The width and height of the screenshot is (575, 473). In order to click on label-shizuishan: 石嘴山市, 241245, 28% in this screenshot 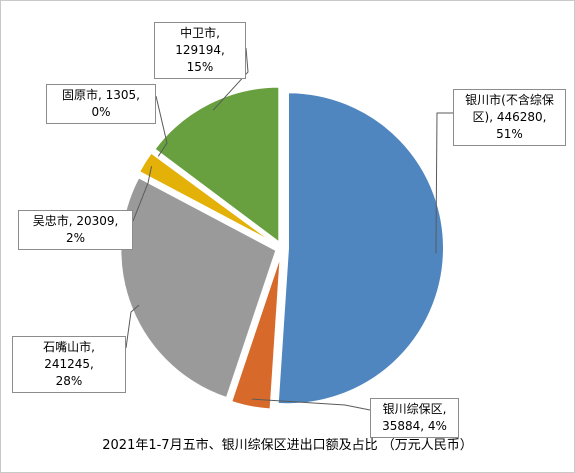, I will do `click(69, 364)`.